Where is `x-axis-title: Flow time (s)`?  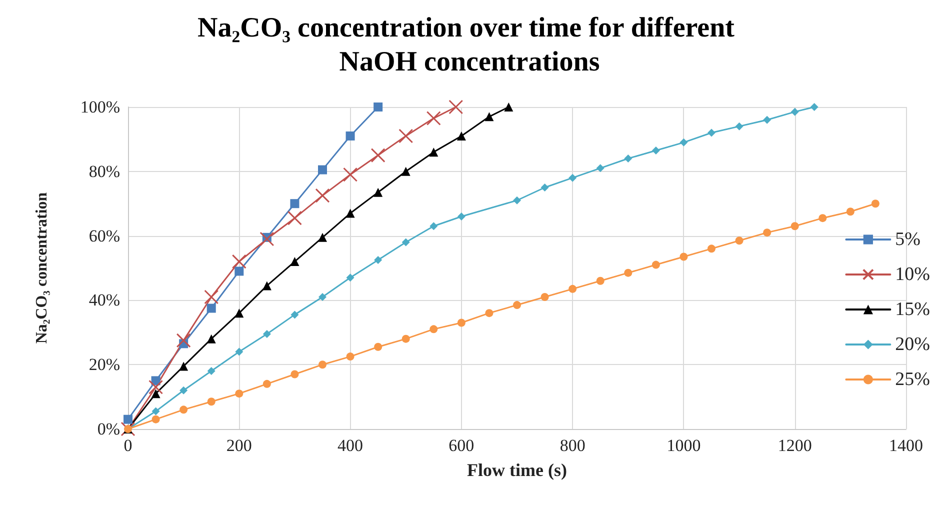 x-axis-title: Flow time (s) is located at coordinates (517, 470).